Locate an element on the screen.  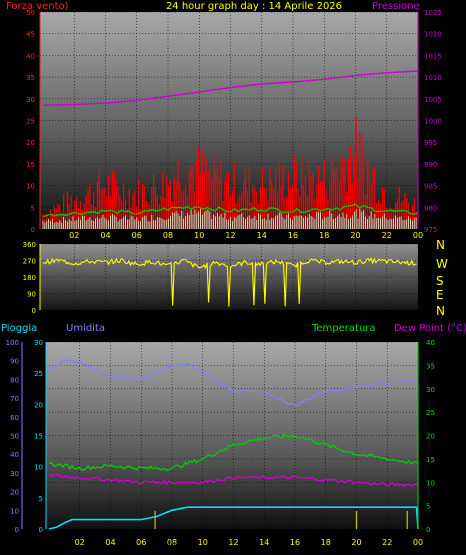
compass-w: W is located at coordinates (442, 264).